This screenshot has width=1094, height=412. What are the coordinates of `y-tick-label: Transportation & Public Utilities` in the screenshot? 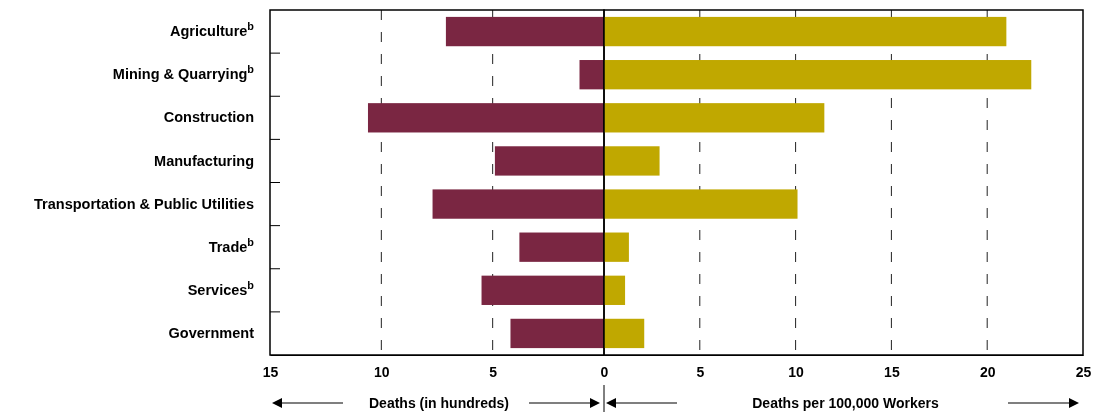 It's located at (144, 203).